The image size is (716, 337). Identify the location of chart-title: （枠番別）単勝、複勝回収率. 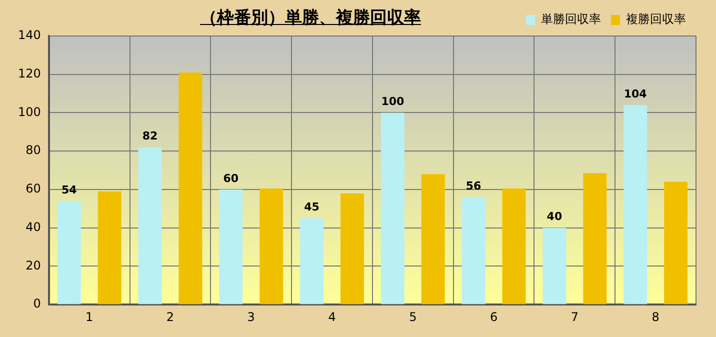
(310, 18).